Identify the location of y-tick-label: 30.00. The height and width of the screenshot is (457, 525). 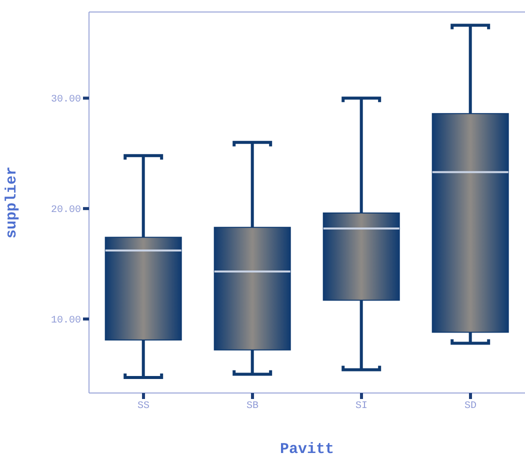
(65, 100).